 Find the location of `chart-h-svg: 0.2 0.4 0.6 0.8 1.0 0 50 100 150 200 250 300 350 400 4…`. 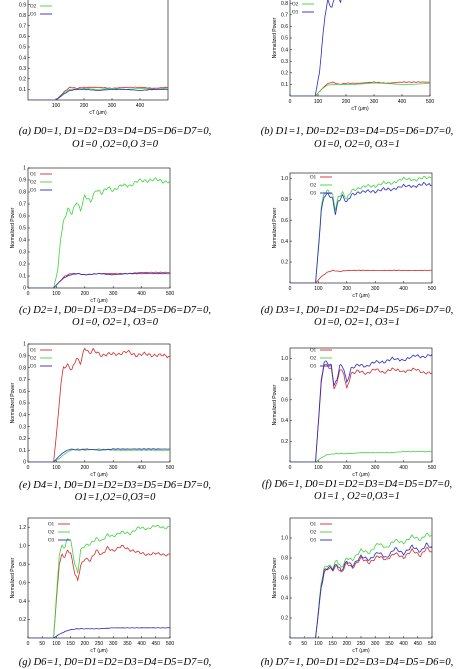

chart-h-svg: 0.2 0.4 0.6 0.8 1.0 0 50 100 150 200 250 300 350 400 4… is located at coordinates (354, 585).